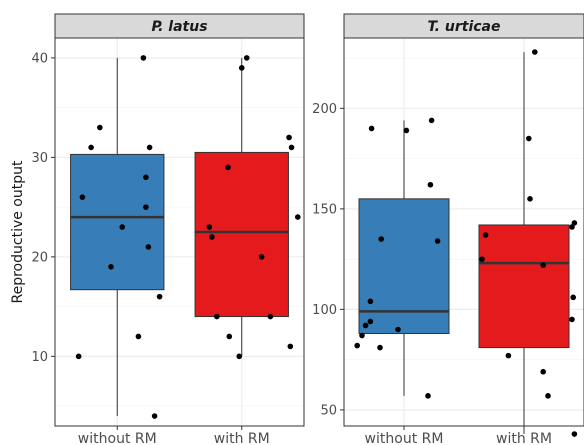 This screenshot has height=445, width=584. I want to click on y-tick-label: 200, so click(324, 109).